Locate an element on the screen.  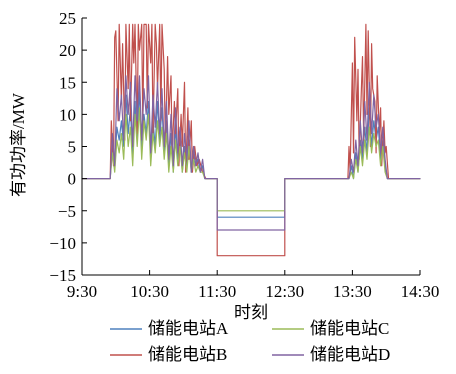
y-tick-label: −15 is located at coordinates (62, 275).